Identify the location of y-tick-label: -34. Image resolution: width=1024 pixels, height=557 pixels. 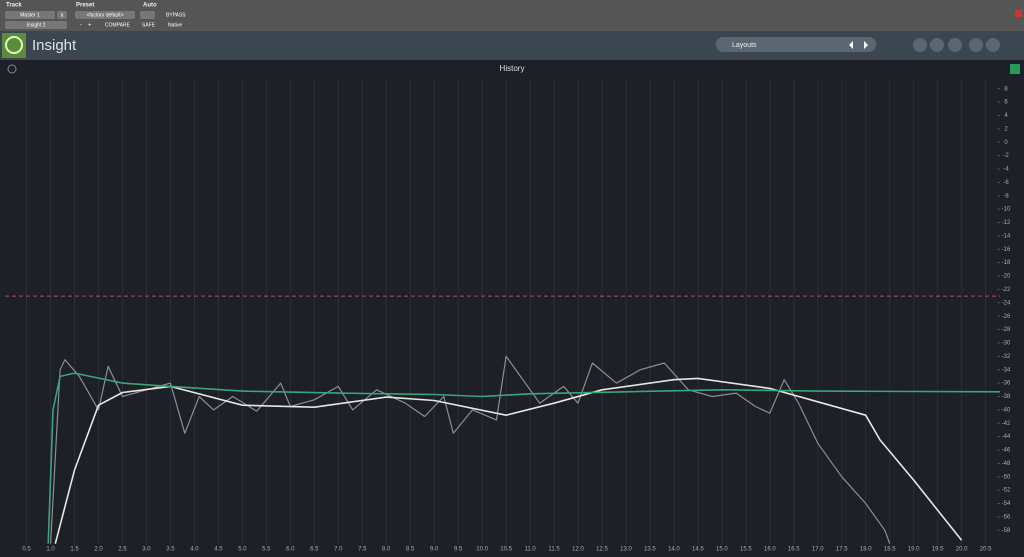
(1006, 370).